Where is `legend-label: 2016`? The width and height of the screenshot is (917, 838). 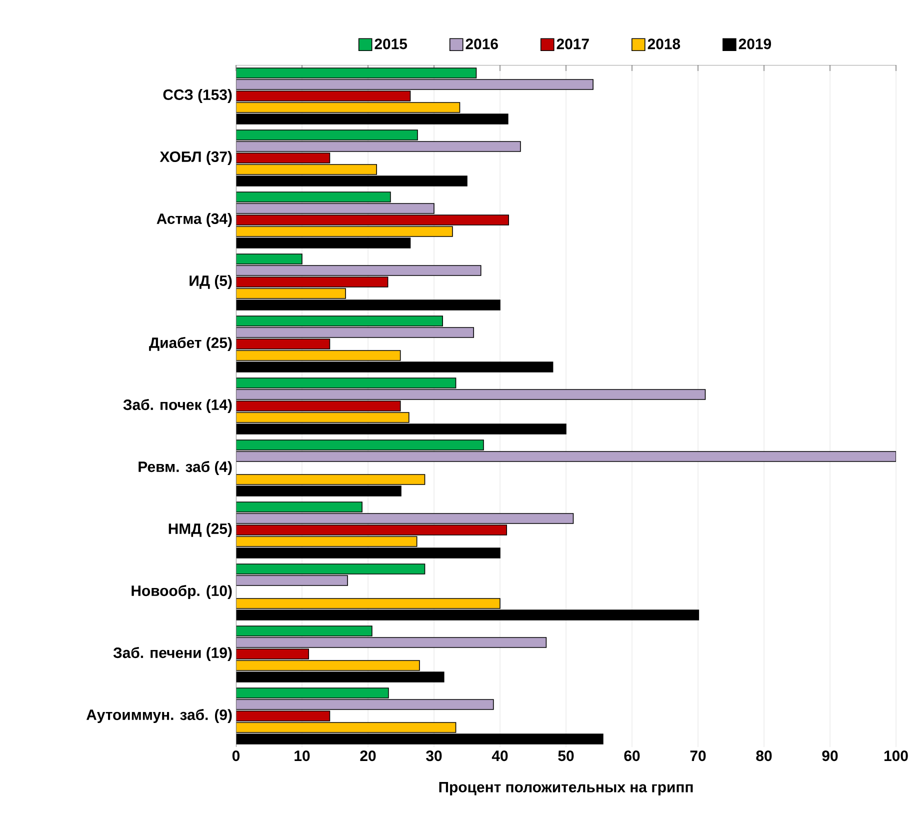
legend-label: 2016 is located at coordinates (482, 44).